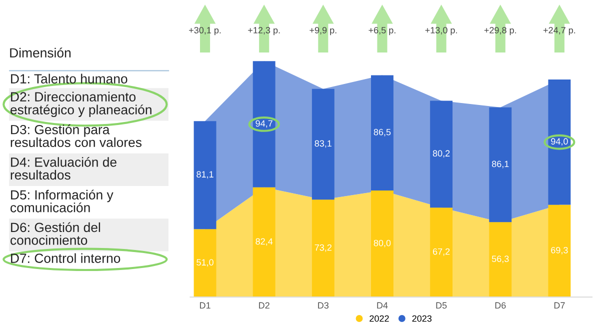  I want to click on data-label: 82,4, so click(264, 242).